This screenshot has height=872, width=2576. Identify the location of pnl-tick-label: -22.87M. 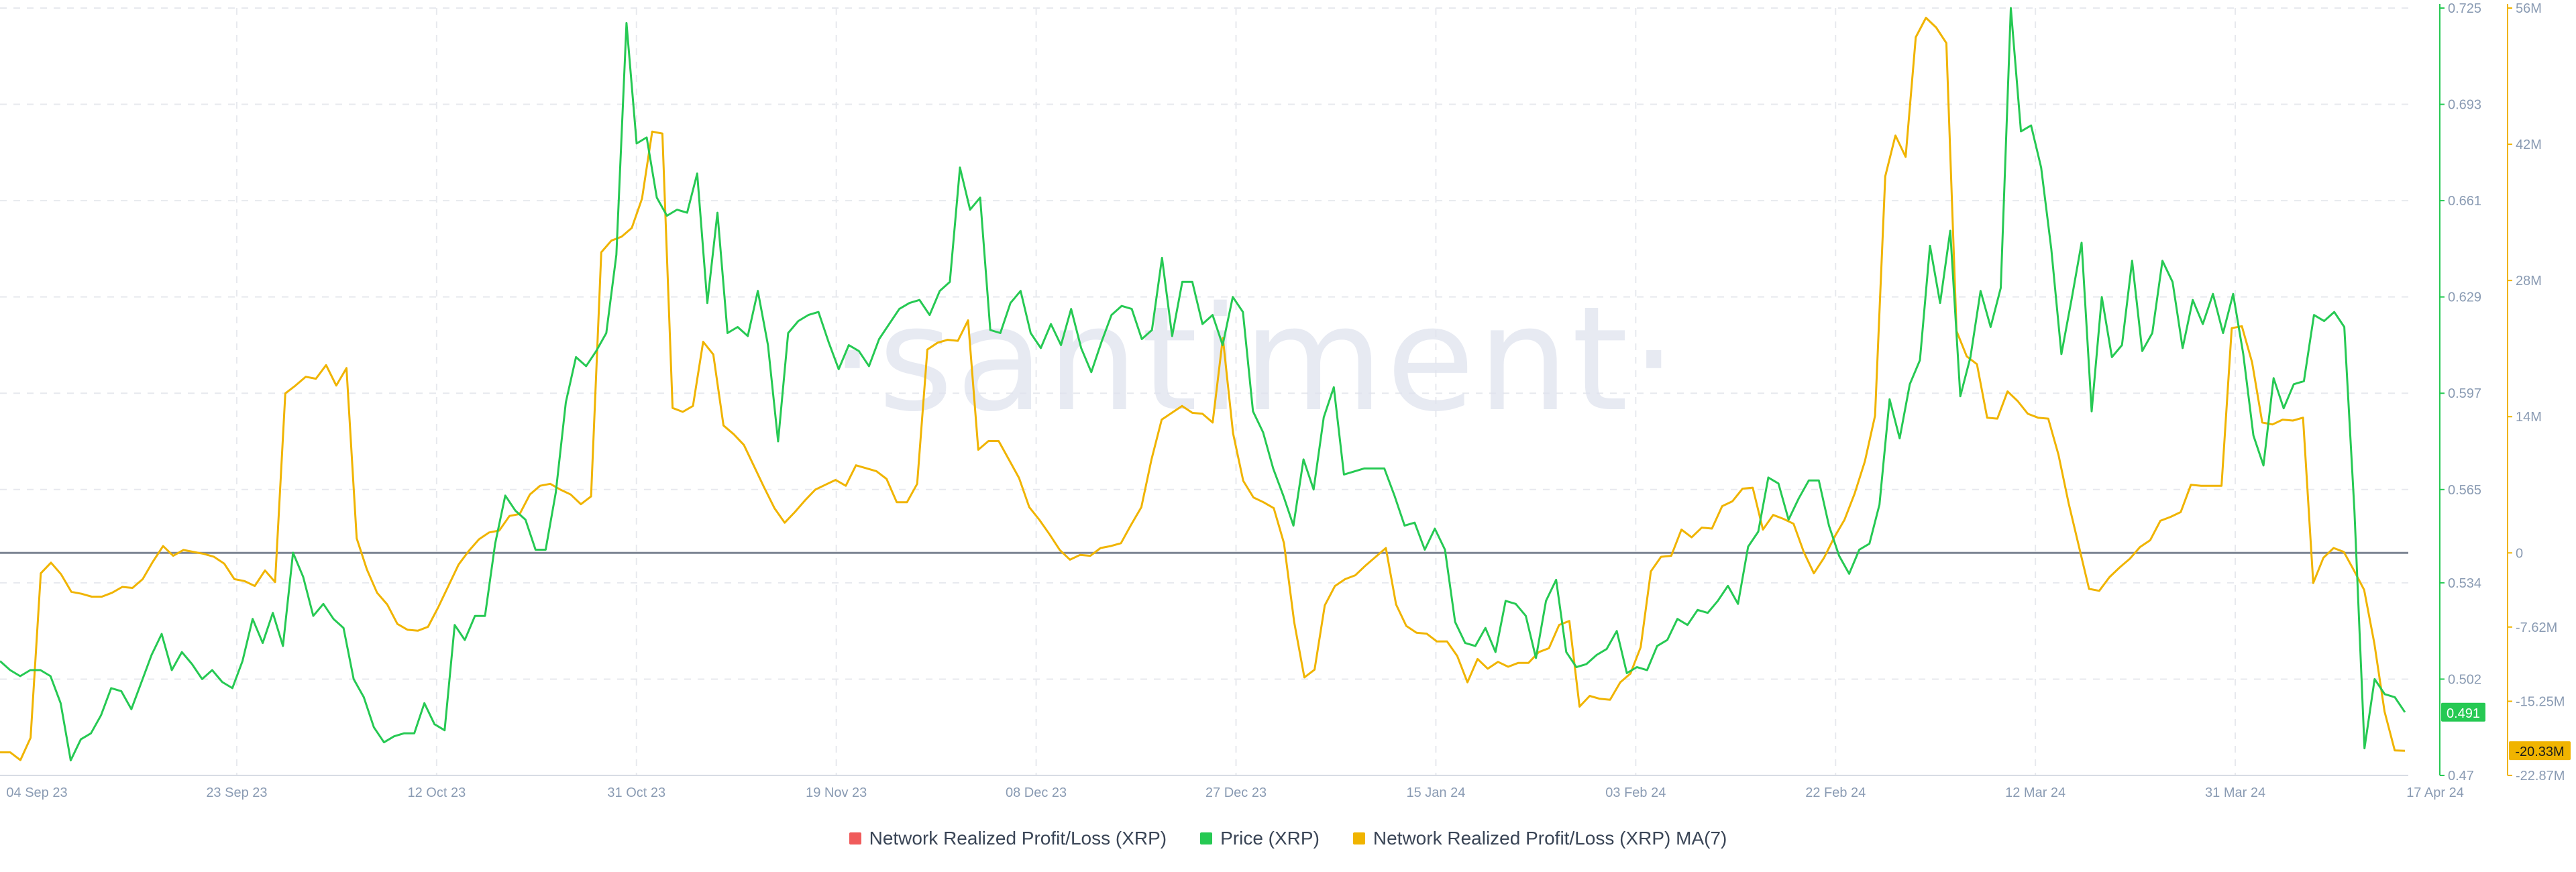
(2540, 776).